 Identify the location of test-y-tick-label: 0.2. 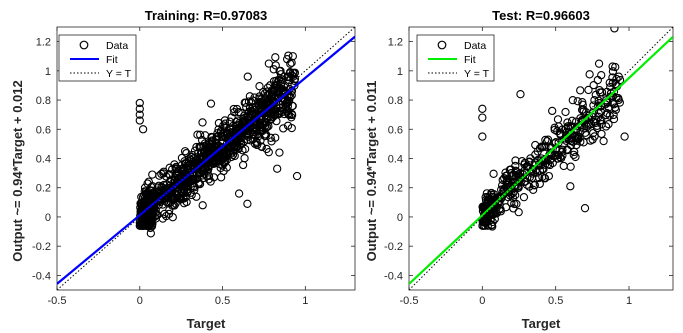
(395, 189).